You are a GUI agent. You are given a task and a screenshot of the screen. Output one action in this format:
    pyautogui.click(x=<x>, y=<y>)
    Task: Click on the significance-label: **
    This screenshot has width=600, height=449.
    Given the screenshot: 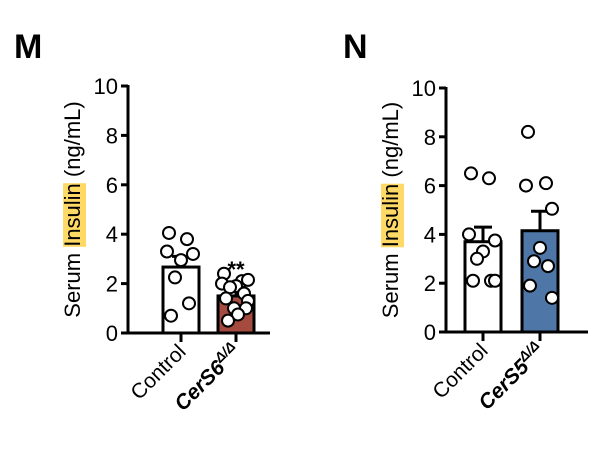 What is the action you would take?
    pyautogui.click(x=236, y=269)
    